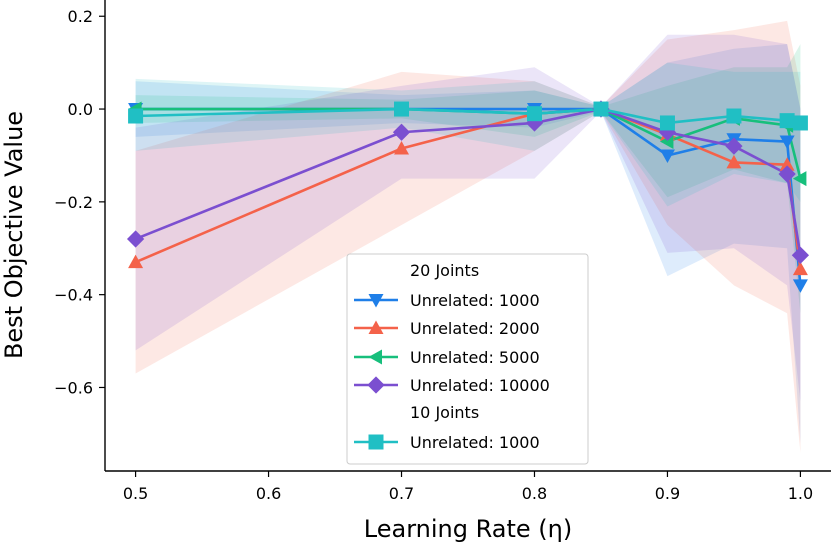 The width and height of the screenshot is (831, 547). I want to click on y-tick-label: −0.4, so click(73, 295).